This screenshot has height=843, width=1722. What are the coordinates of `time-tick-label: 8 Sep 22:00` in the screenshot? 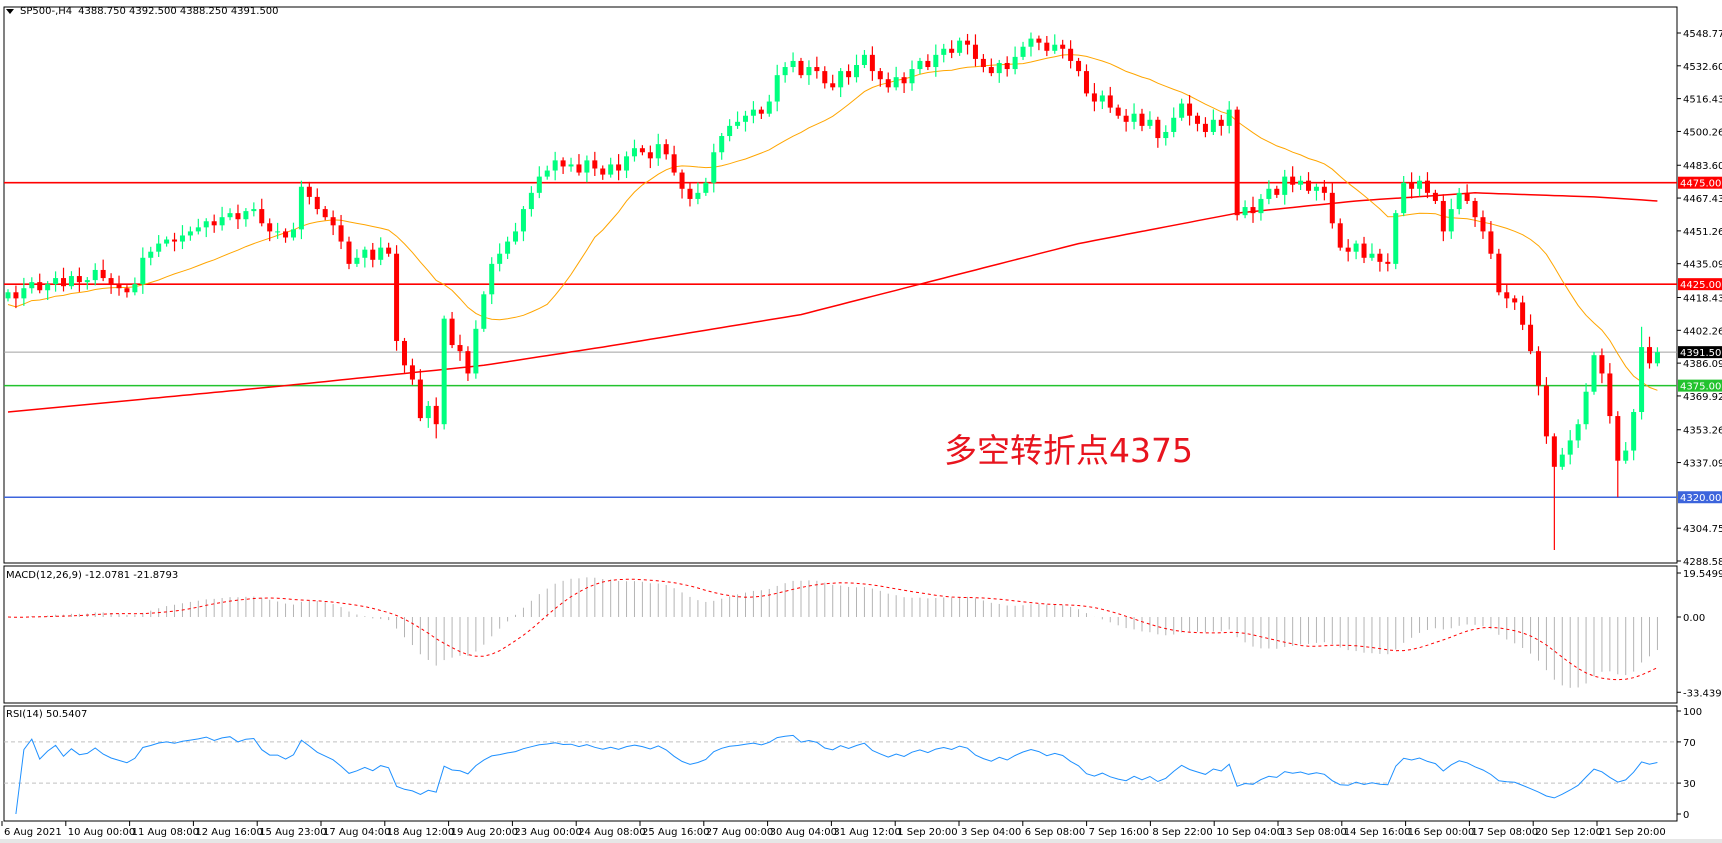 It's located at (1182, 832).